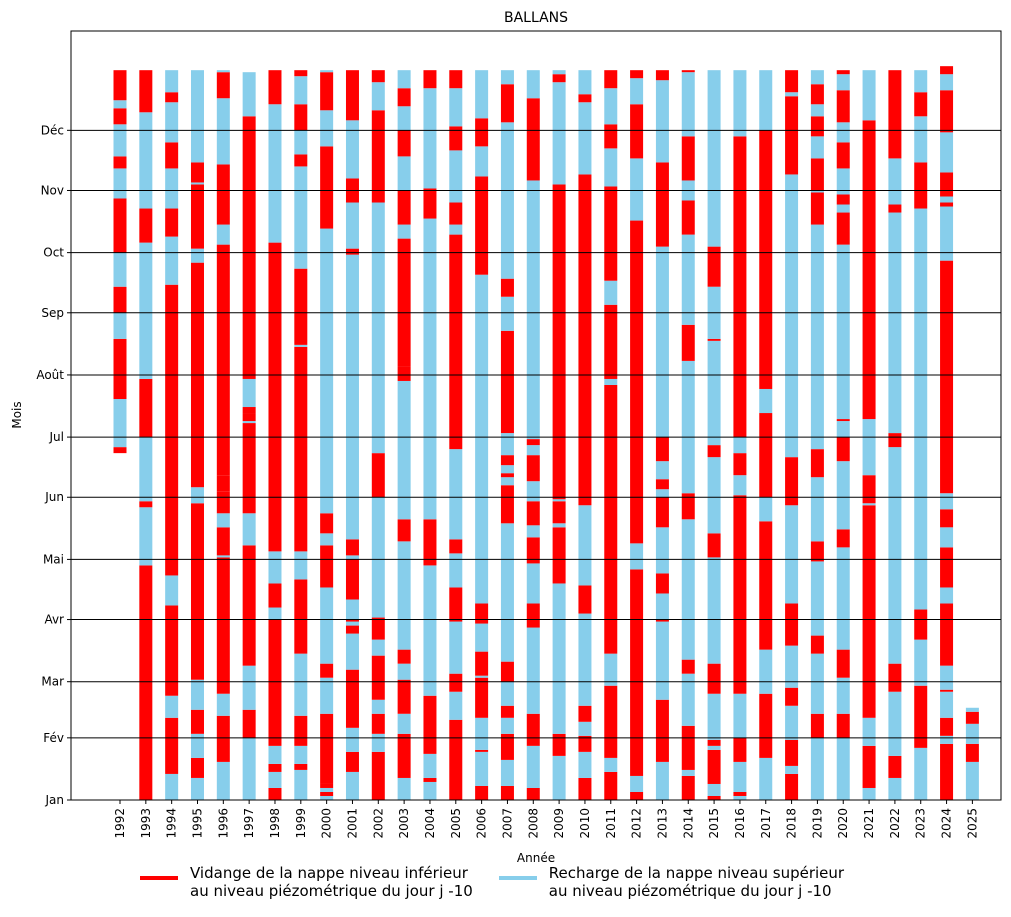  Describe the element at coordinates (792, 823) in the screenshot. I see `x-tick-label: 2018` at that location.